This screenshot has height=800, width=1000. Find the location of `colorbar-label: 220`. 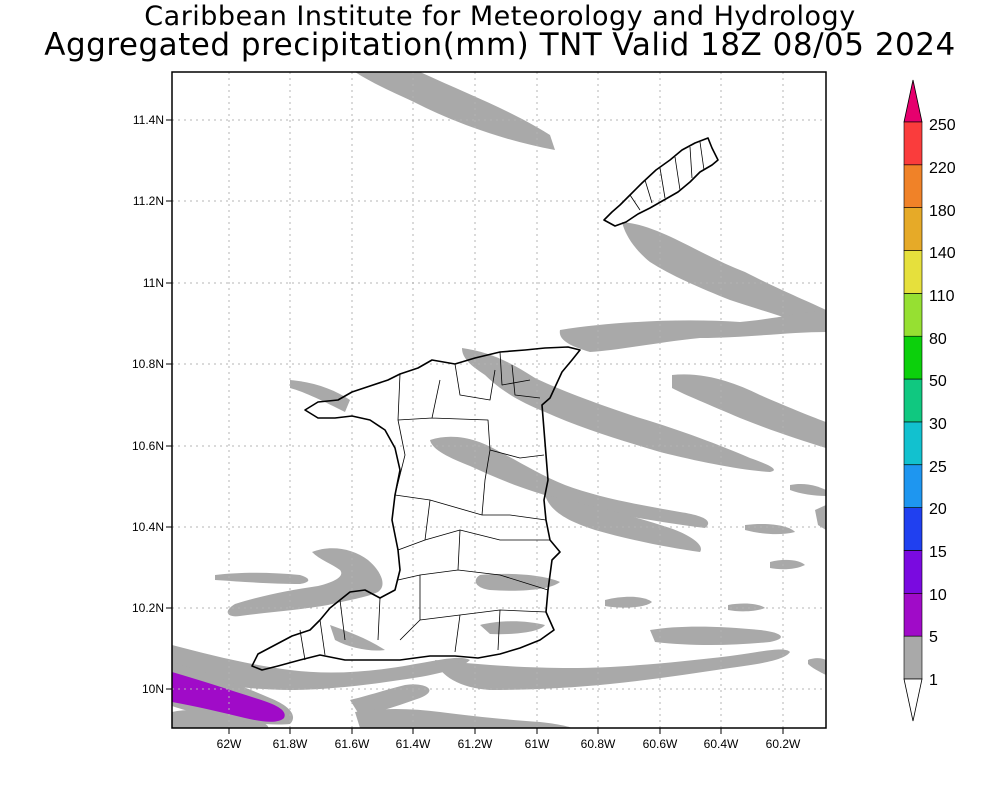

colorbar-label: 220 is located at coordinates (942, 168).